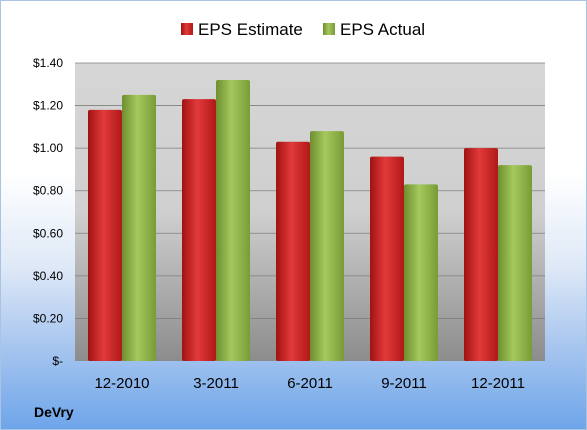 The image size is (587, 430). Describe the element at coordinates (250, 29) in the screenshot. I see `legend-label-estimate: EPS Estimate` at that location.